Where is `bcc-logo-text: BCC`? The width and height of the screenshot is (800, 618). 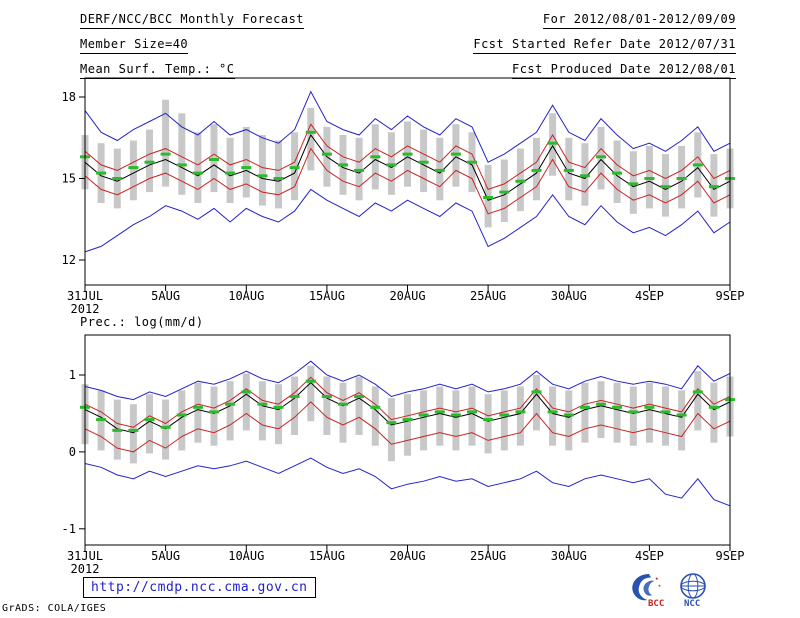
bcc-logo-text: BCC is located at coordinates (656, 603).